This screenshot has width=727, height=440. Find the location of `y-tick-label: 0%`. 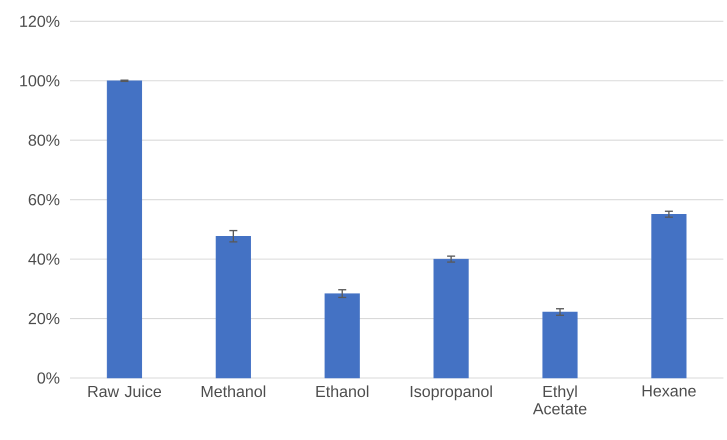

y-tick-label: 0% is located at coordinates (48, 378).